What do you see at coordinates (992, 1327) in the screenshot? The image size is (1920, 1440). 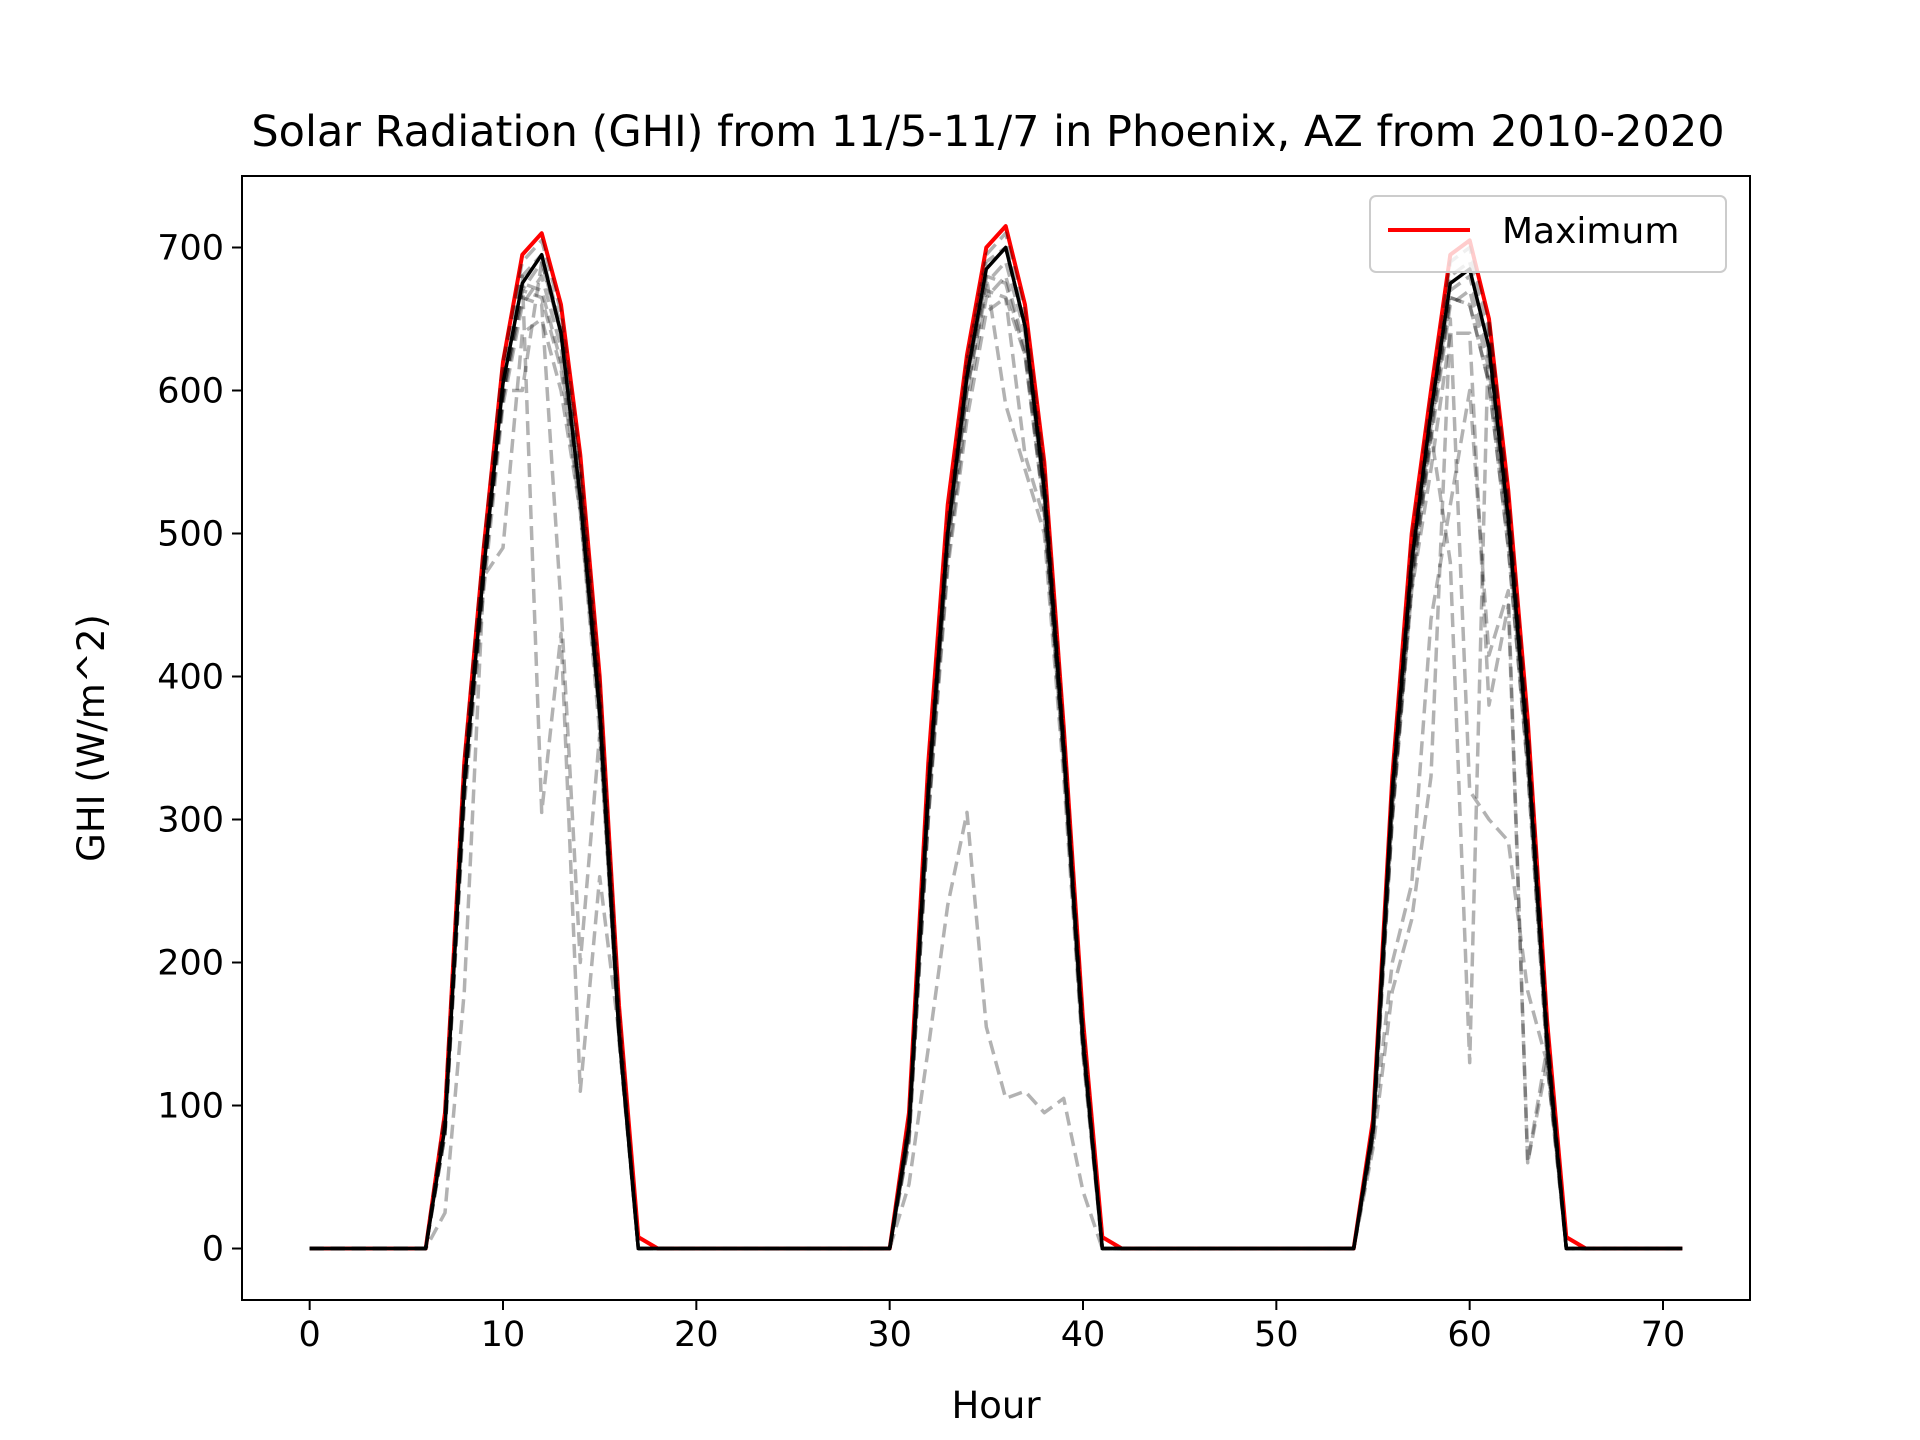 I see `x-axis: 0 10 20 30 40 50 60 70` at bounding box center [992, 1327].